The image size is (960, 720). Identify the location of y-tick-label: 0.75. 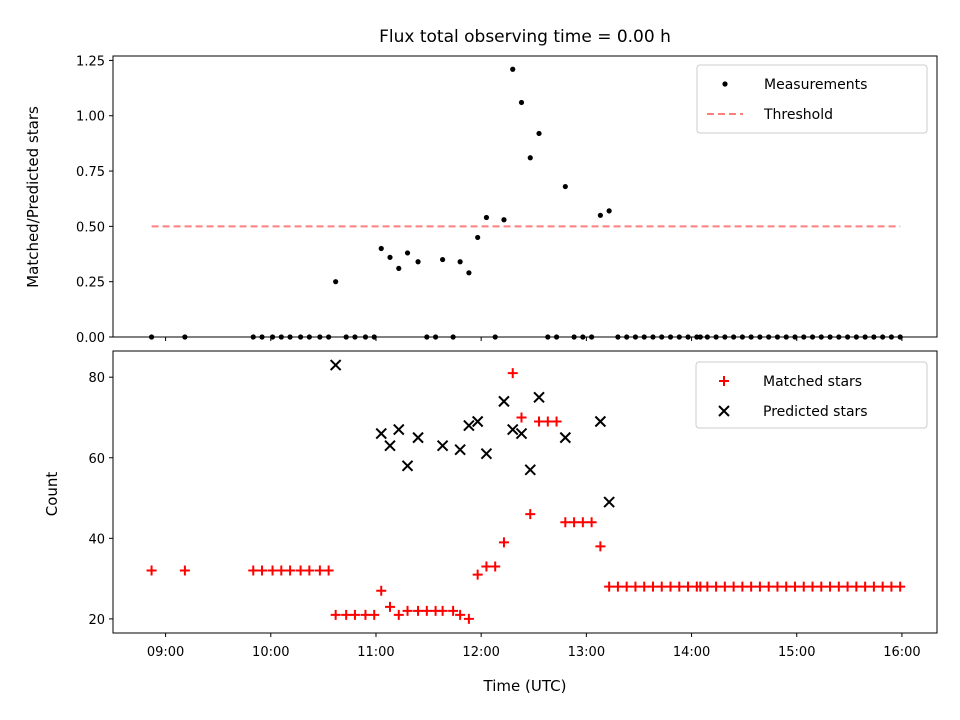
(90, 172).